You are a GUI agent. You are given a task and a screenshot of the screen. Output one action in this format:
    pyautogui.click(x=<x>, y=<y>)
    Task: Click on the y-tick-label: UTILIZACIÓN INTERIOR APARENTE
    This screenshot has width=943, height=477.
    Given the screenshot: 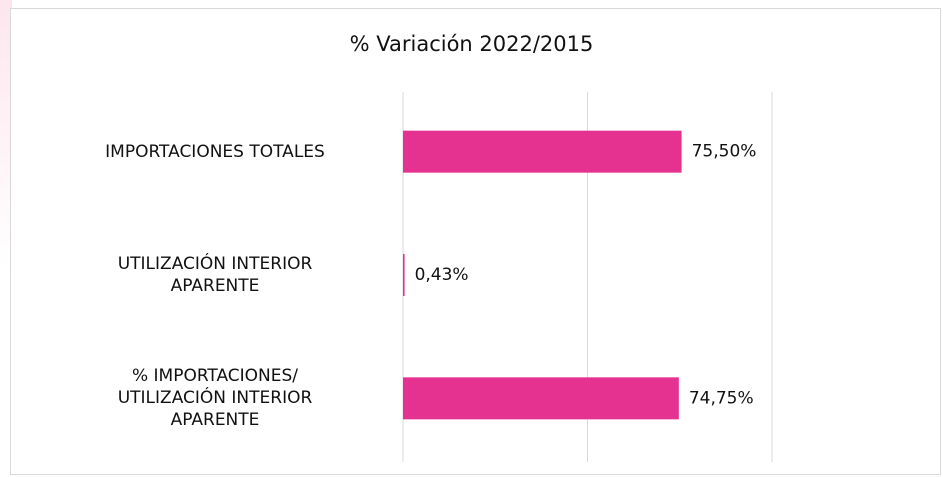 What is the action you would take?
    pyautogui.click(x=215, y=275)
    